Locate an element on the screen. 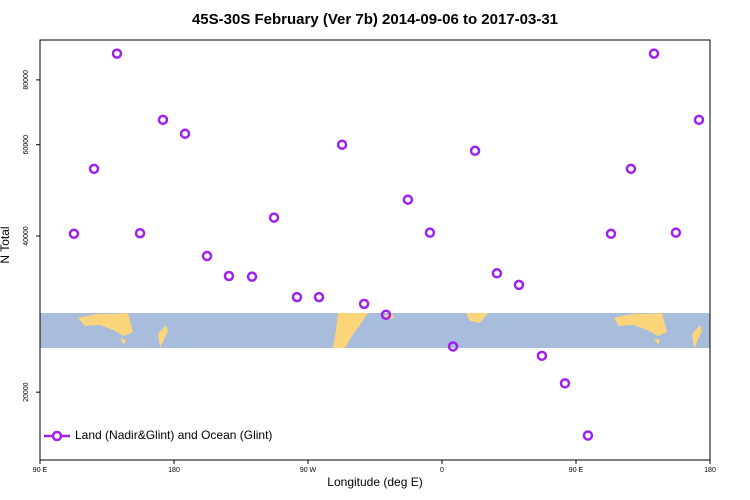  map-strip is located at coordinates (375, 330).